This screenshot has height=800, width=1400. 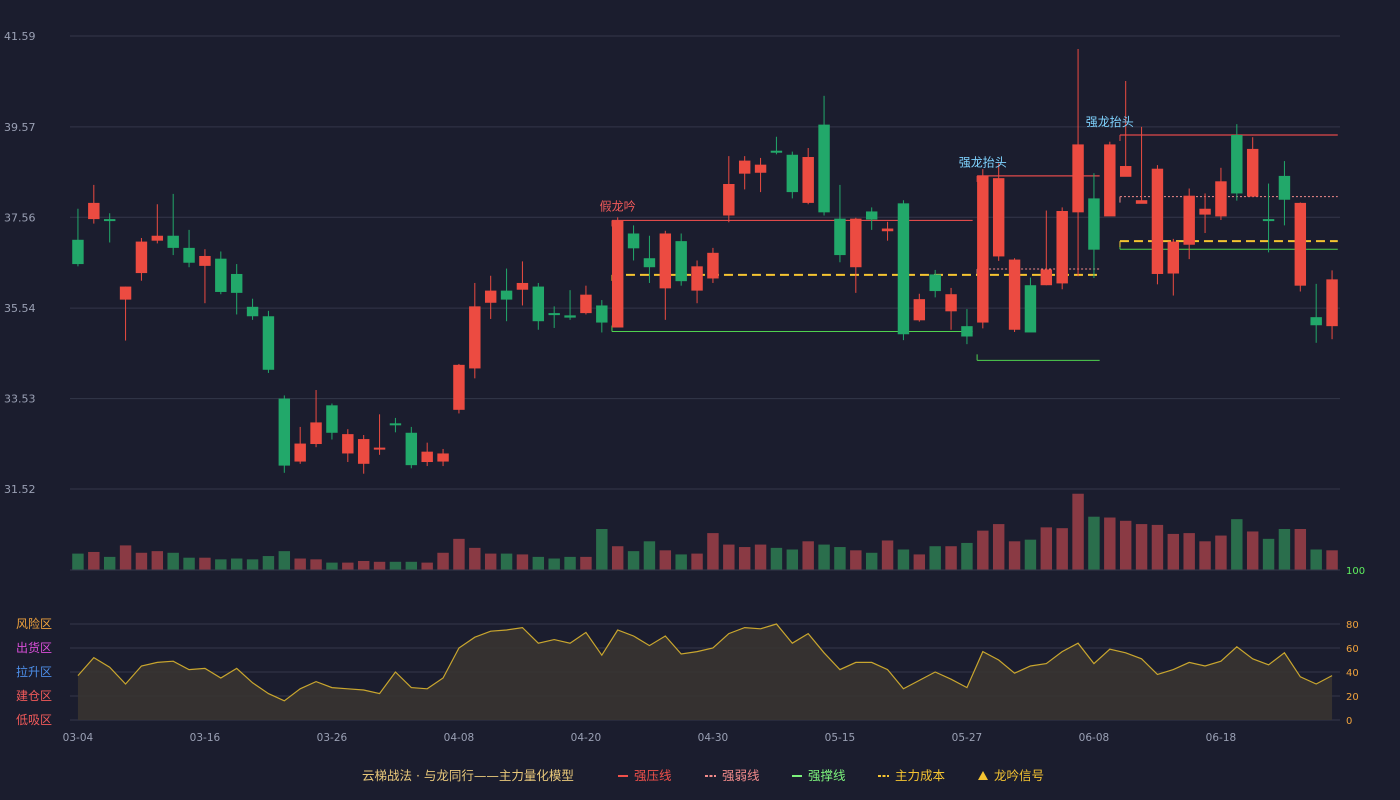 I want to click on price-tick-label: 39.57, so click(x=20, y=127).